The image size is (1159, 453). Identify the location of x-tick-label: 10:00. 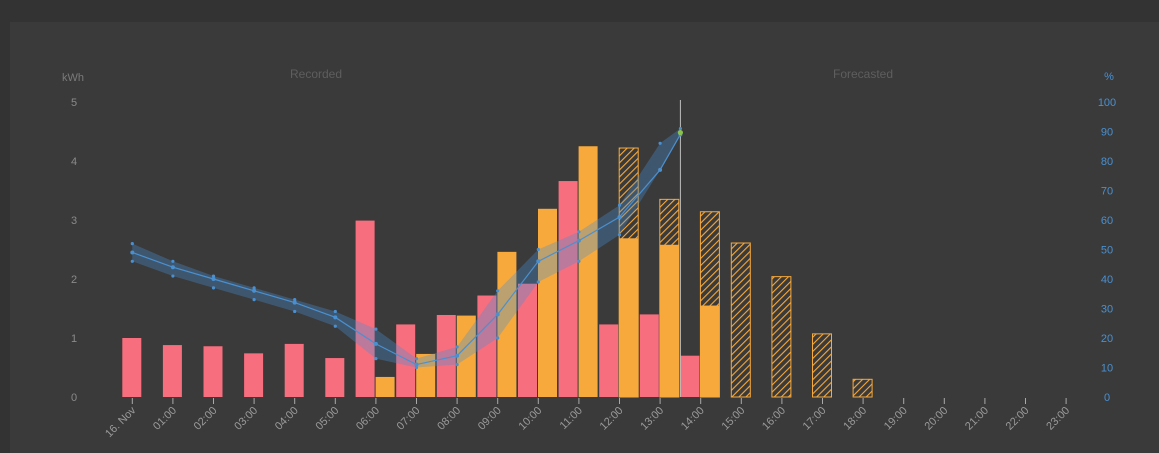
(530, 419).